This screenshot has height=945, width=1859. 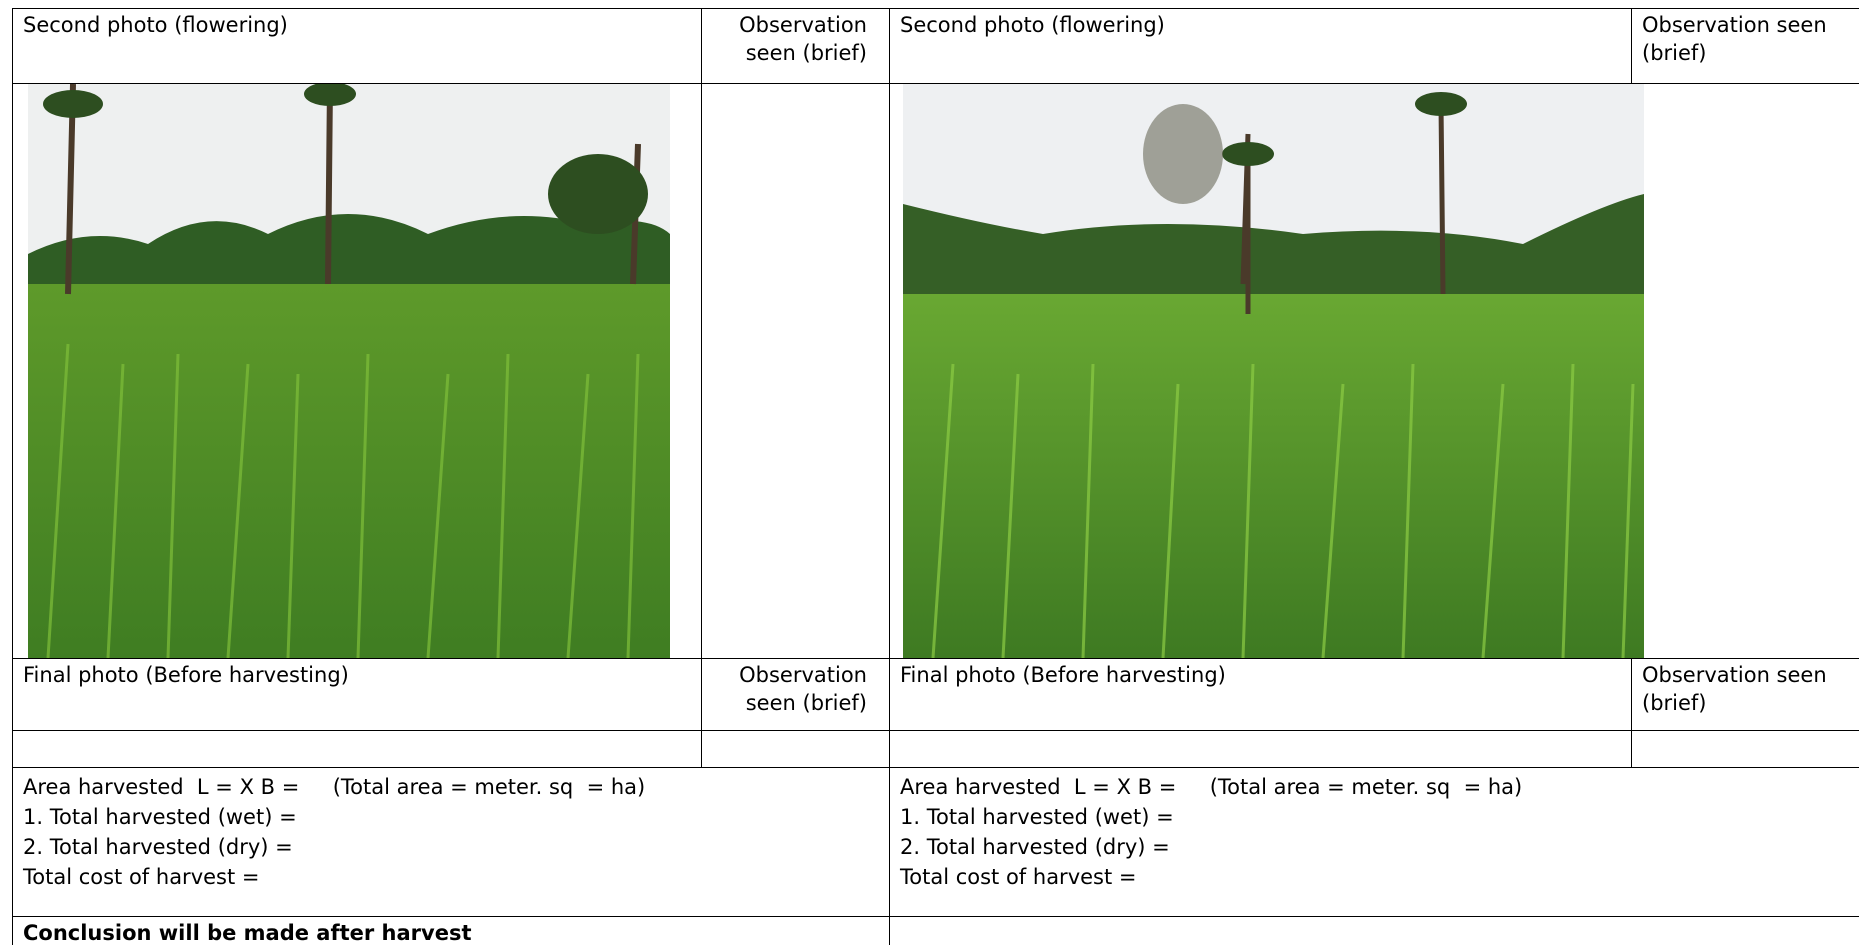 I want to click on cell: Conclusion will be made after harvest, so click(x=451, y=930).